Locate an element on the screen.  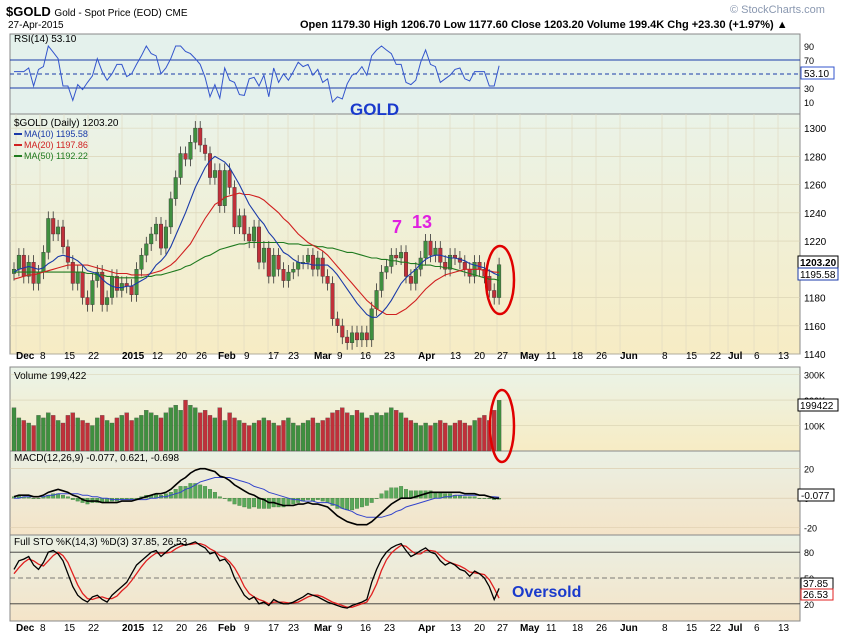
x-axis-label: 18 is located at coordinates (578, 356).